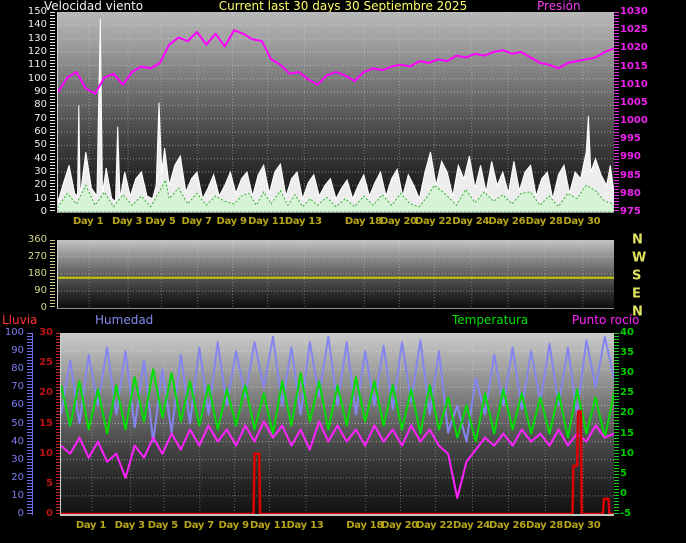 The height and width of the screenshot is (543, 686). I want to click on axis-tick-label: 1030, so click(634, 11).